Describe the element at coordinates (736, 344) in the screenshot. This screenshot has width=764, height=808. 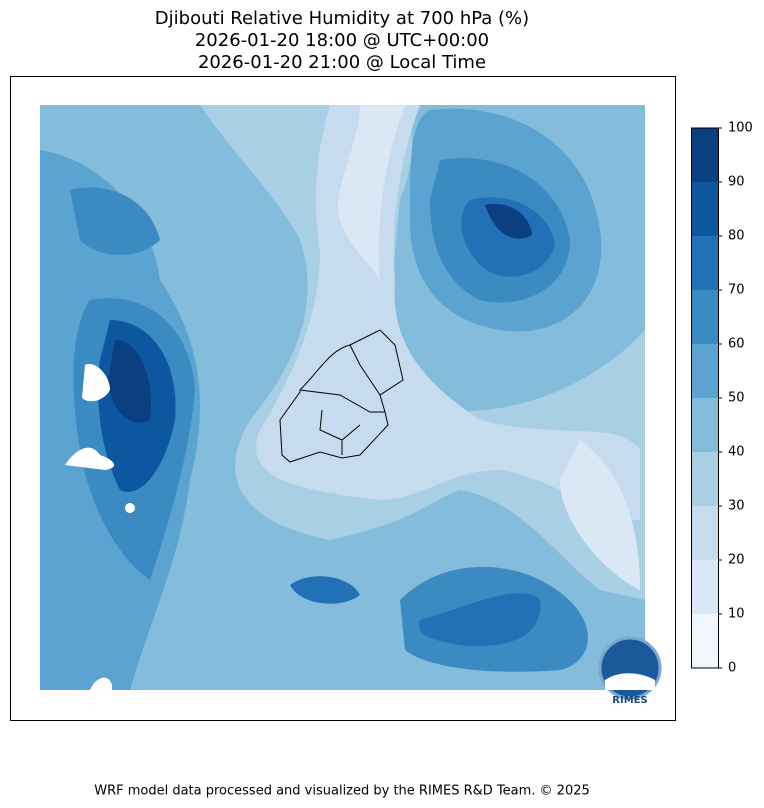
I see `colorbar-tick-label: 60` at that location.